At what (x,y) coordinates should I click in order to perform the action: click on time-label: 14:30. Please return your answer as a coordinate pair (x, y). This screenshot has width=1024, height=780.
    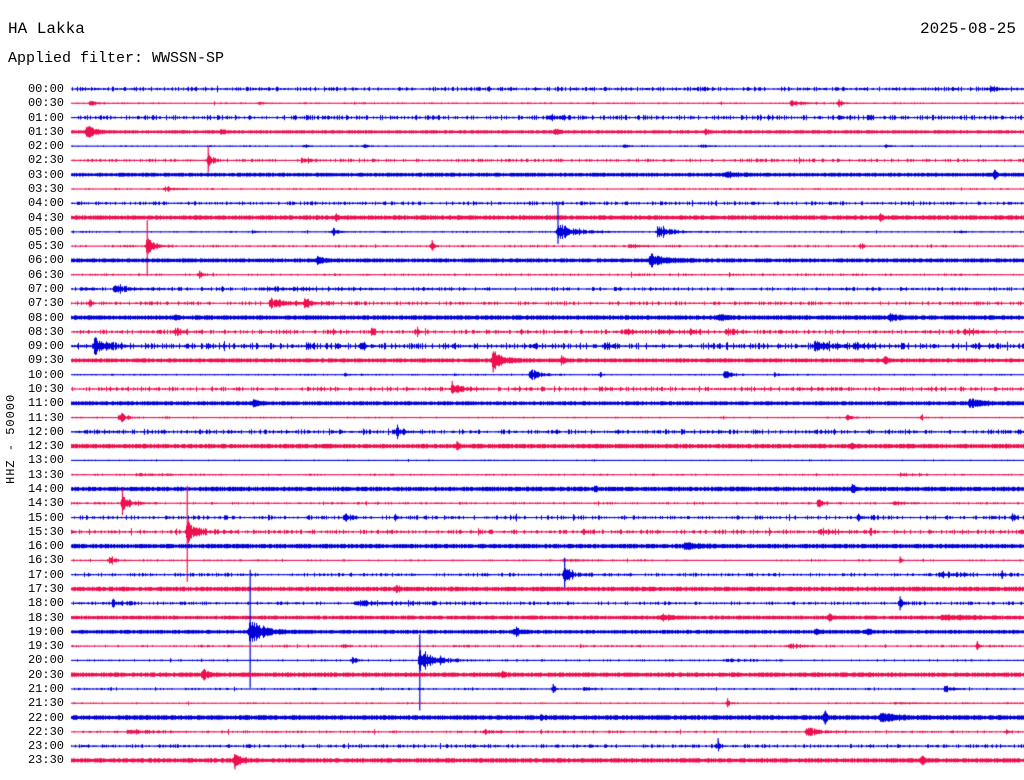
    Looking at the image, I should click on (45, 503).